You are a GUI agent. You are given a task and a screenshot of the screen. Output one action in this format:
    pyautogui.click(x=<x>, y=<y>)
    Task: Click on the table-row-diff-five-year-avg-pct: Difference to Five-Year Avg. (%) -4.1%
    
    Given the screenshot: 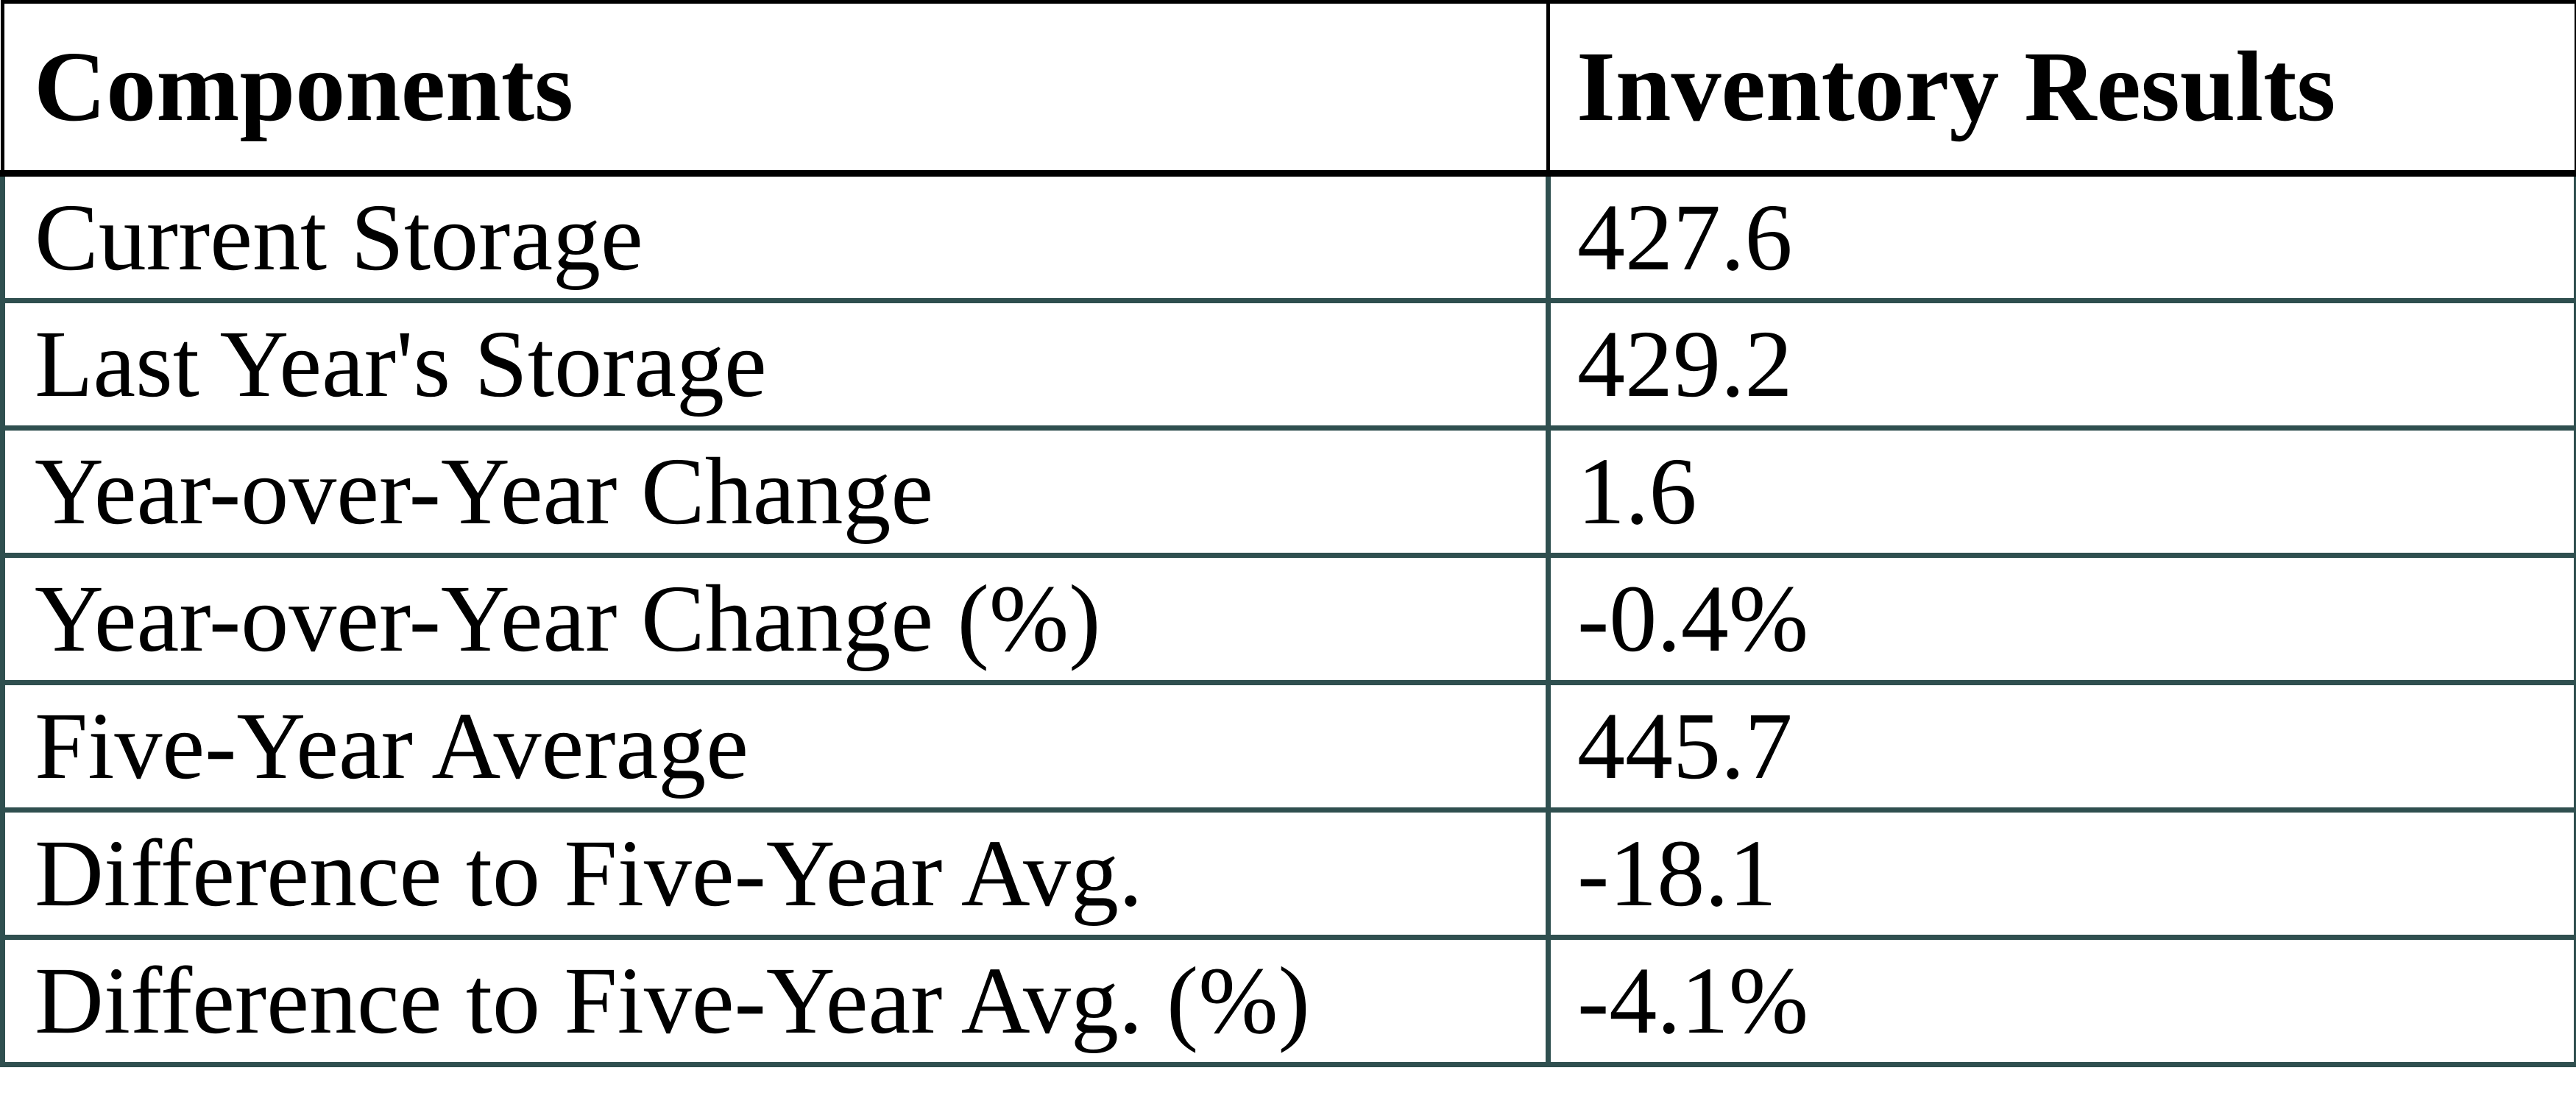 What is the action you would take?
    pyautogui.click(x=1288, y=1001)
    